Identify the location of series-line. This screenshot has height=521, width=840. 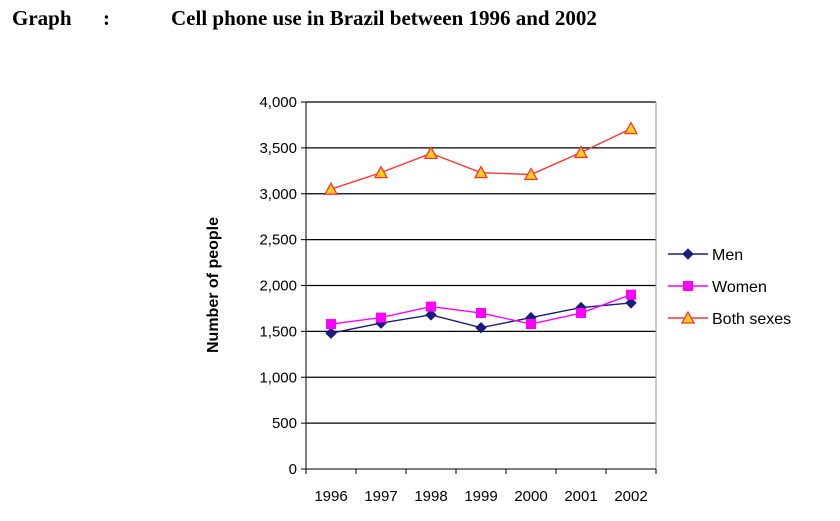
(481, 158).